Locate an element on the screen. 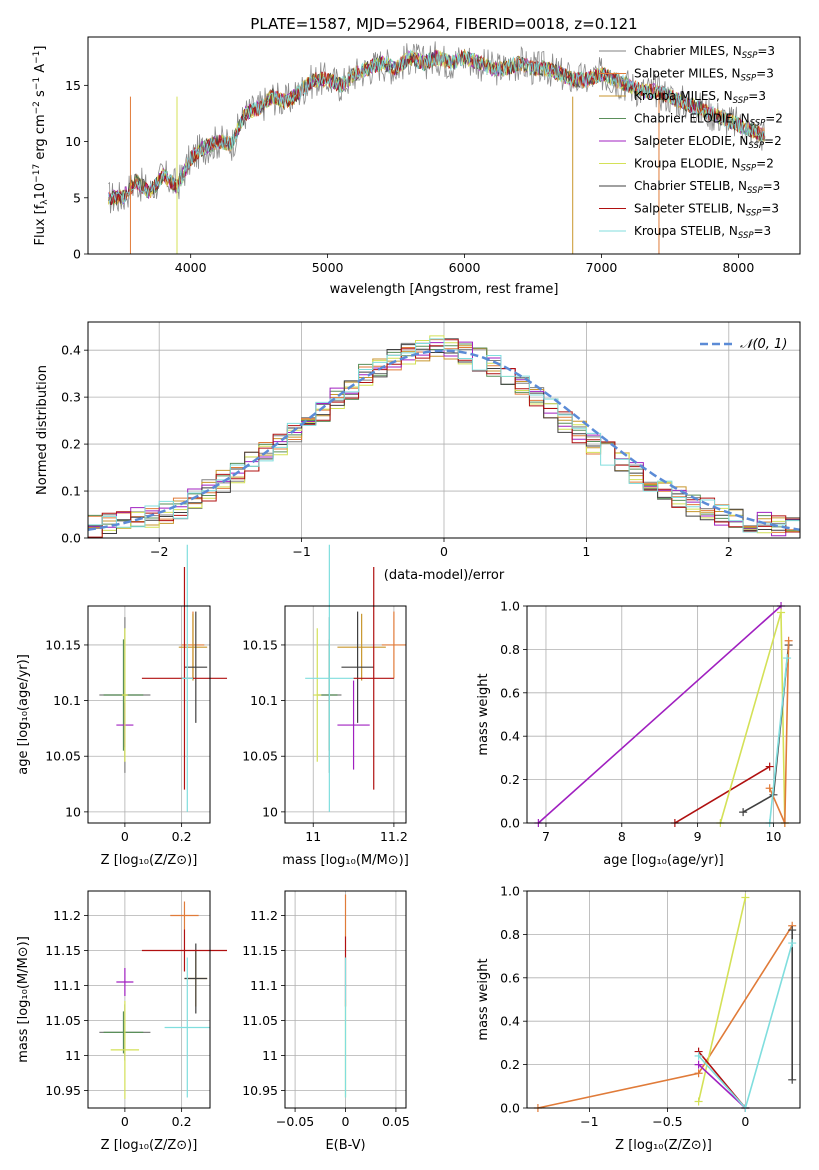 The image size is (819, 1170). y-tick-label: 0.8 is located at coordinates (510, 649).